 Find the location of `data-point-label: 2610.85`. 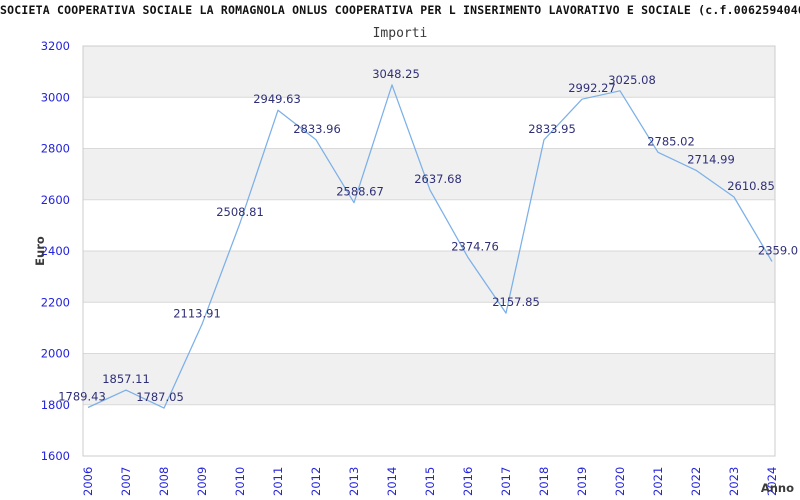

data-point-label: 2610.85 is located at coordinates (751, 186).